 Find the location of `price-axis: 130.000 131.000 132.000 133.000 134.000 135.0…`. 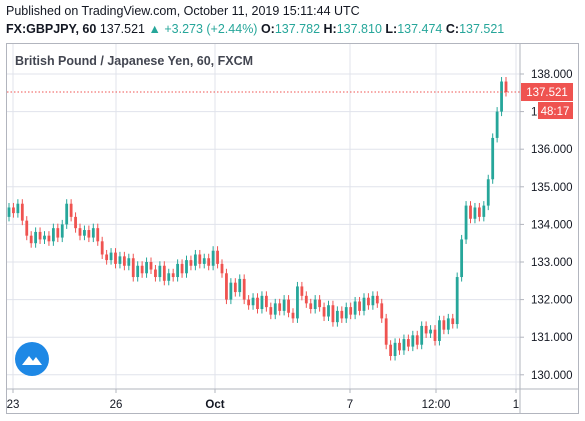

price-axis: 130.000 131.000 132.000 133.000 134.000 135.0… is located at coordinates (546, 228).